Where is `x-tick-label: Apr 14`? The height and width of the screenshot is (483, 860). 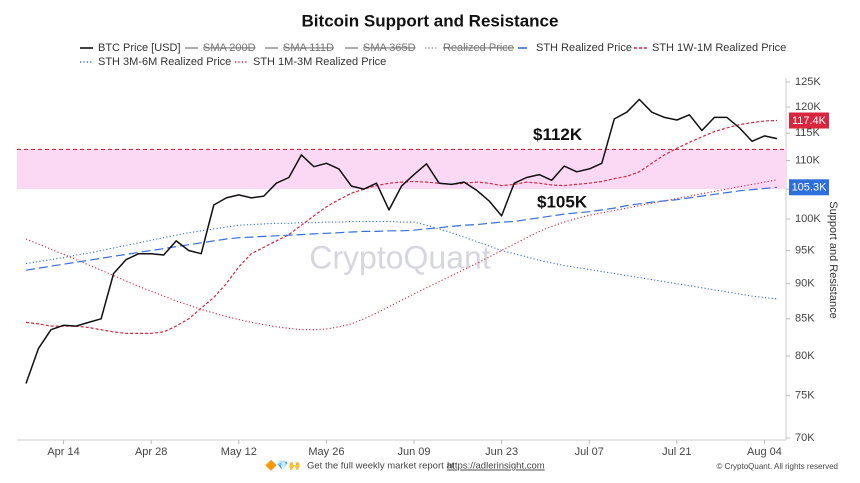 x-tick-label: Apr 14 is located at coordinates (63, 452).